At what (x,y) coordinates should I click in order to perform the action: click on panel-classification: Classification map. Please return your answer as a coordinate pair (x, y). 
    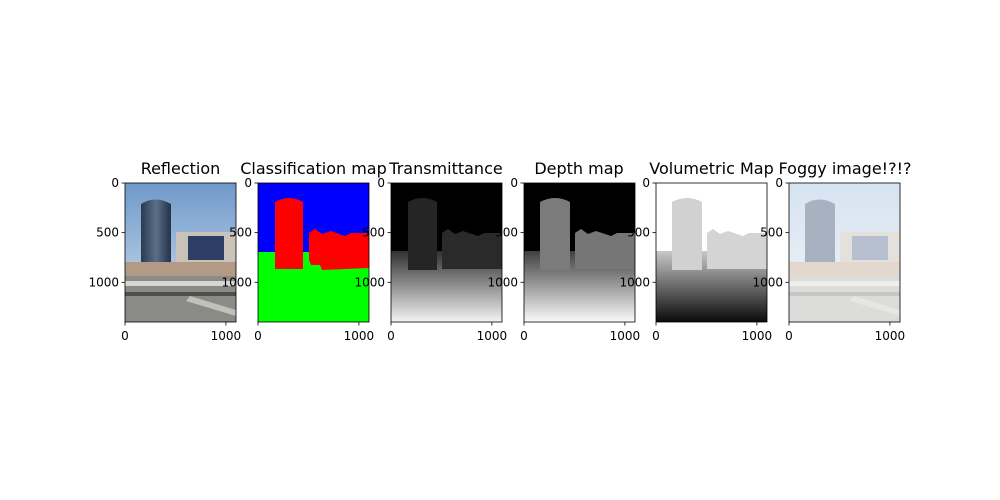
    Looking at the image, I should click on (313, 240).